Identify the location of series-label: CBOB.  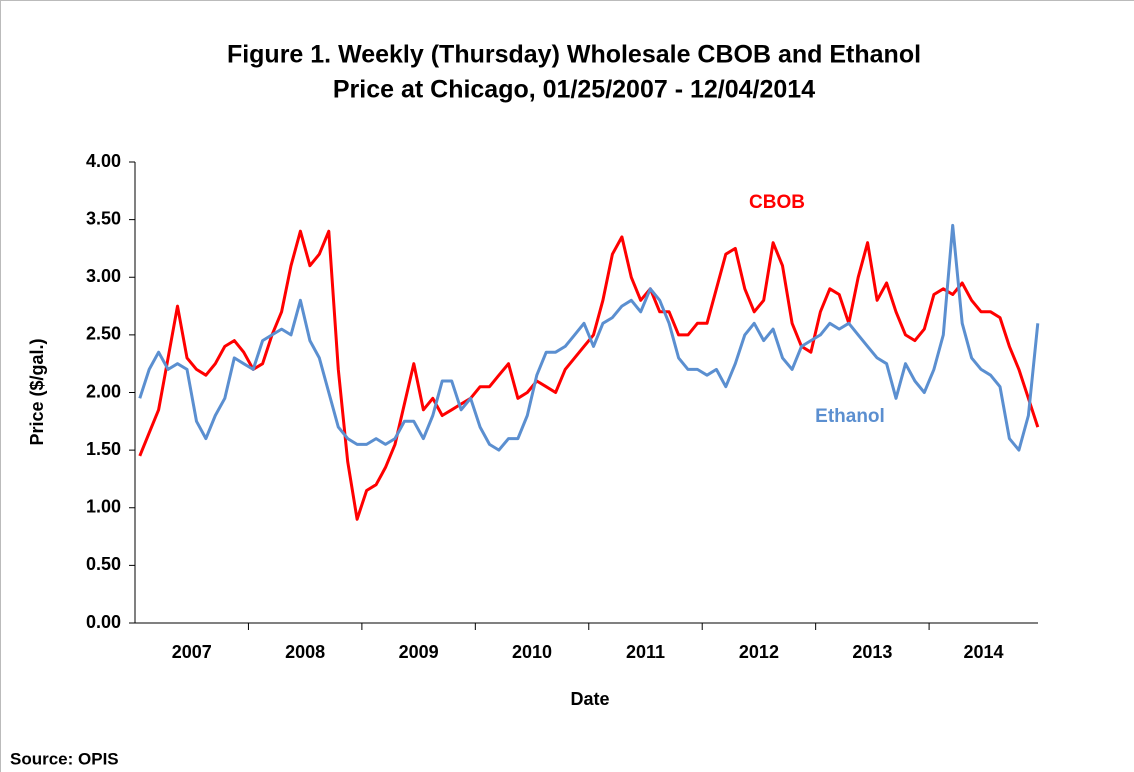
(777, 202).